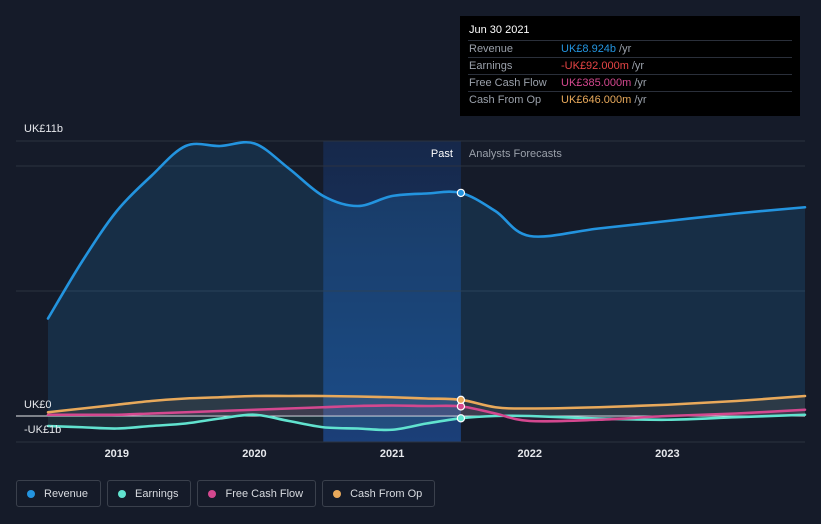 The height and width of the screenshot is (524, 821). Describe the element at coordinates (529, 454) in the screenshot. I see `x-tick-label: 2022` at that location.